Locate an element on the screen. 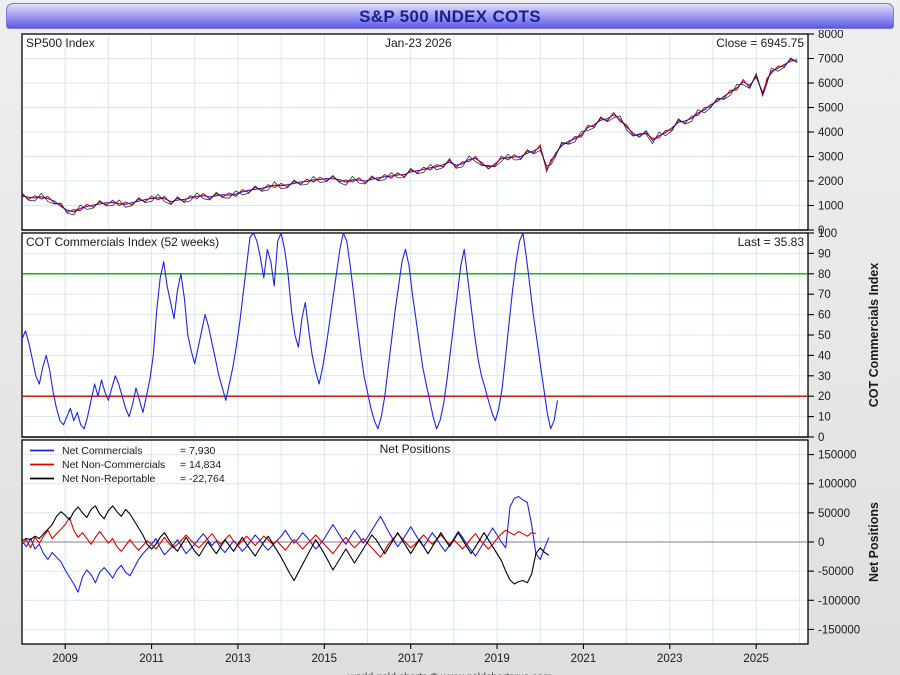 This screenshot has height=675, width=900. y-axis-label: 30 is located at coordinates (824, 377).